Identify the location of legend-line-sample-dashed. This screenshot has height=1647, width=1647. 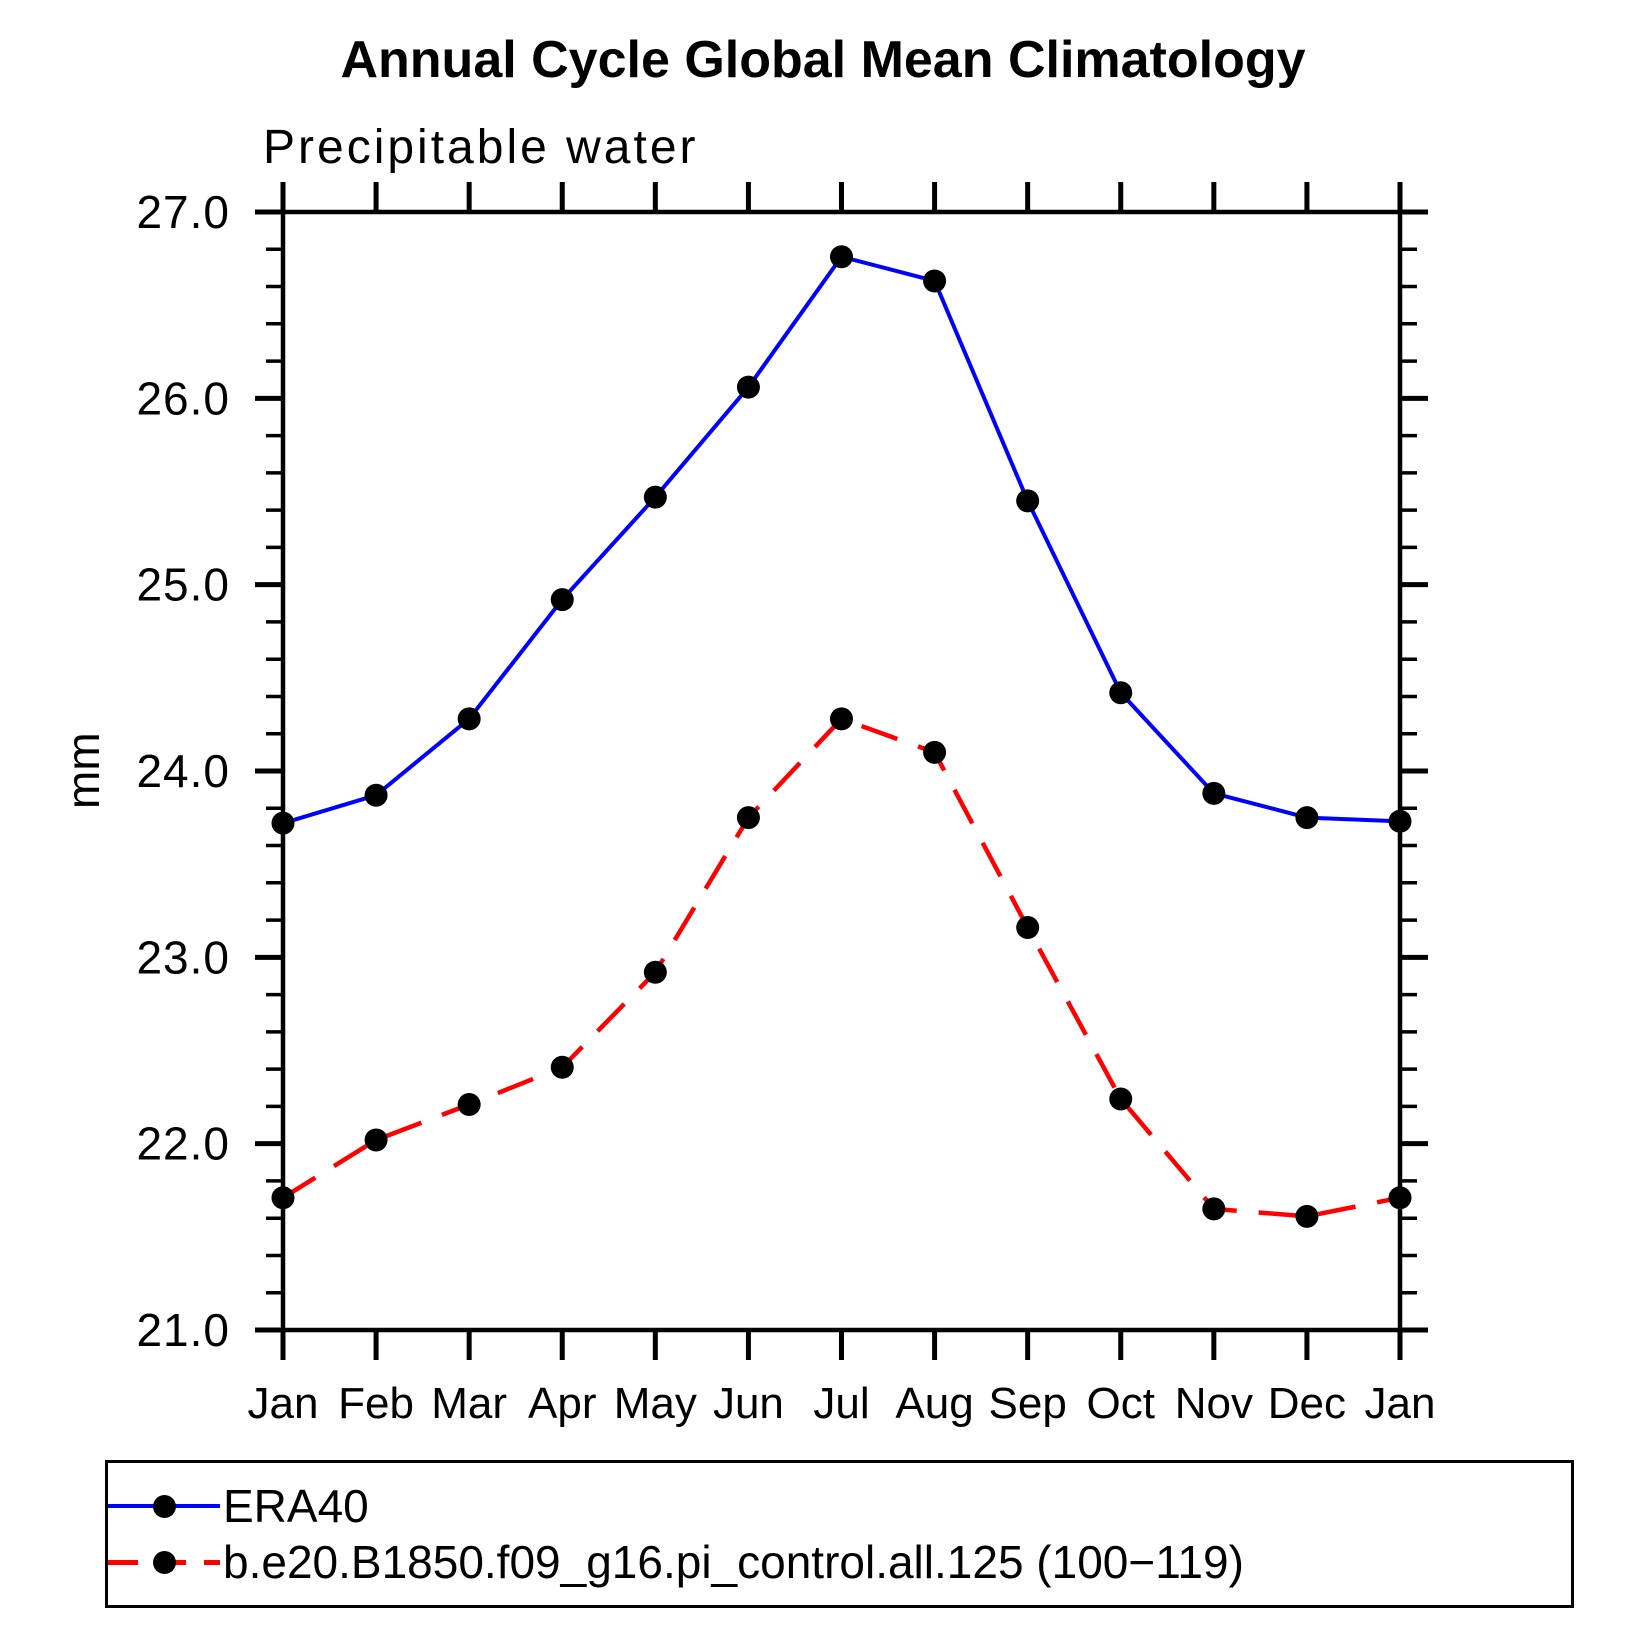
(164, 1562).